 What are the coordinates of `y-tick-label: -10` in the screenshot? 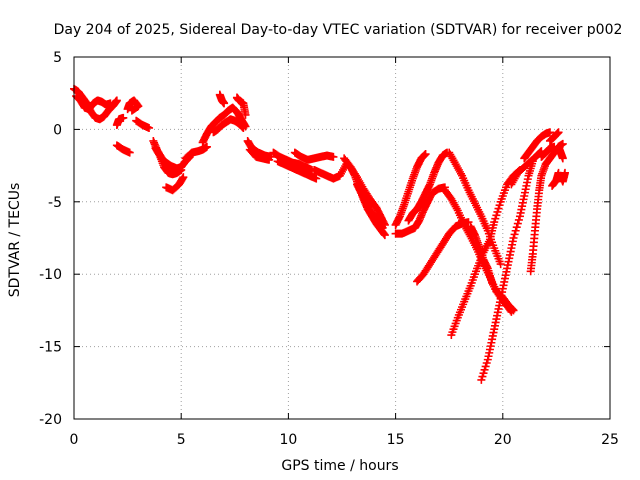 It's located at (50, 275).